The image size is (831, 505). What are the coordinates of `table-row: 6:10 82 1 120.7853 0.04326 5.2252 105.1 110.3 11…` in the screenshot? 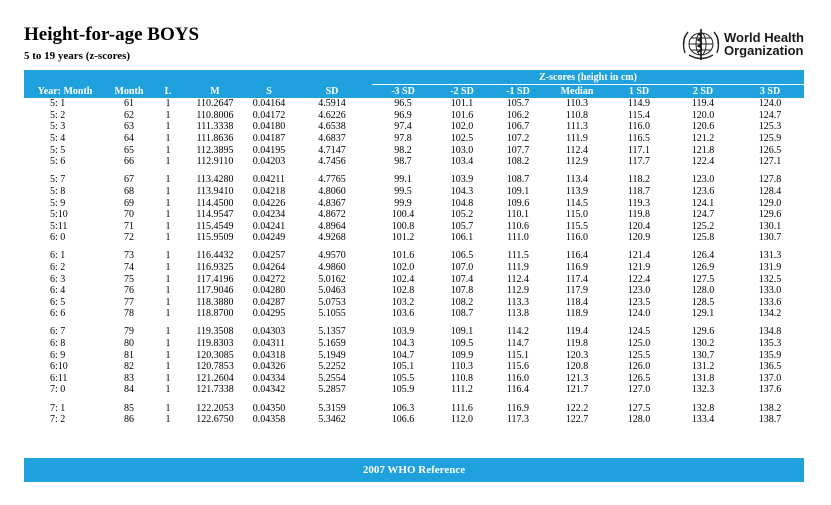 It's located at (414, 367).